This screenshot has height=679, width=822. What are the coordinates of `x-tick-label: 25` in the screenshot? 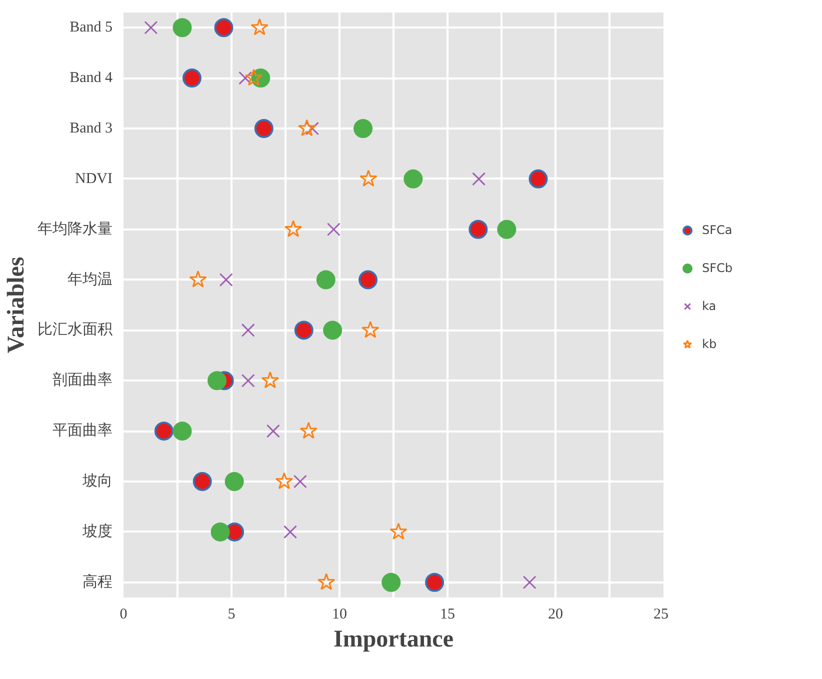 It's located at (661, 614).